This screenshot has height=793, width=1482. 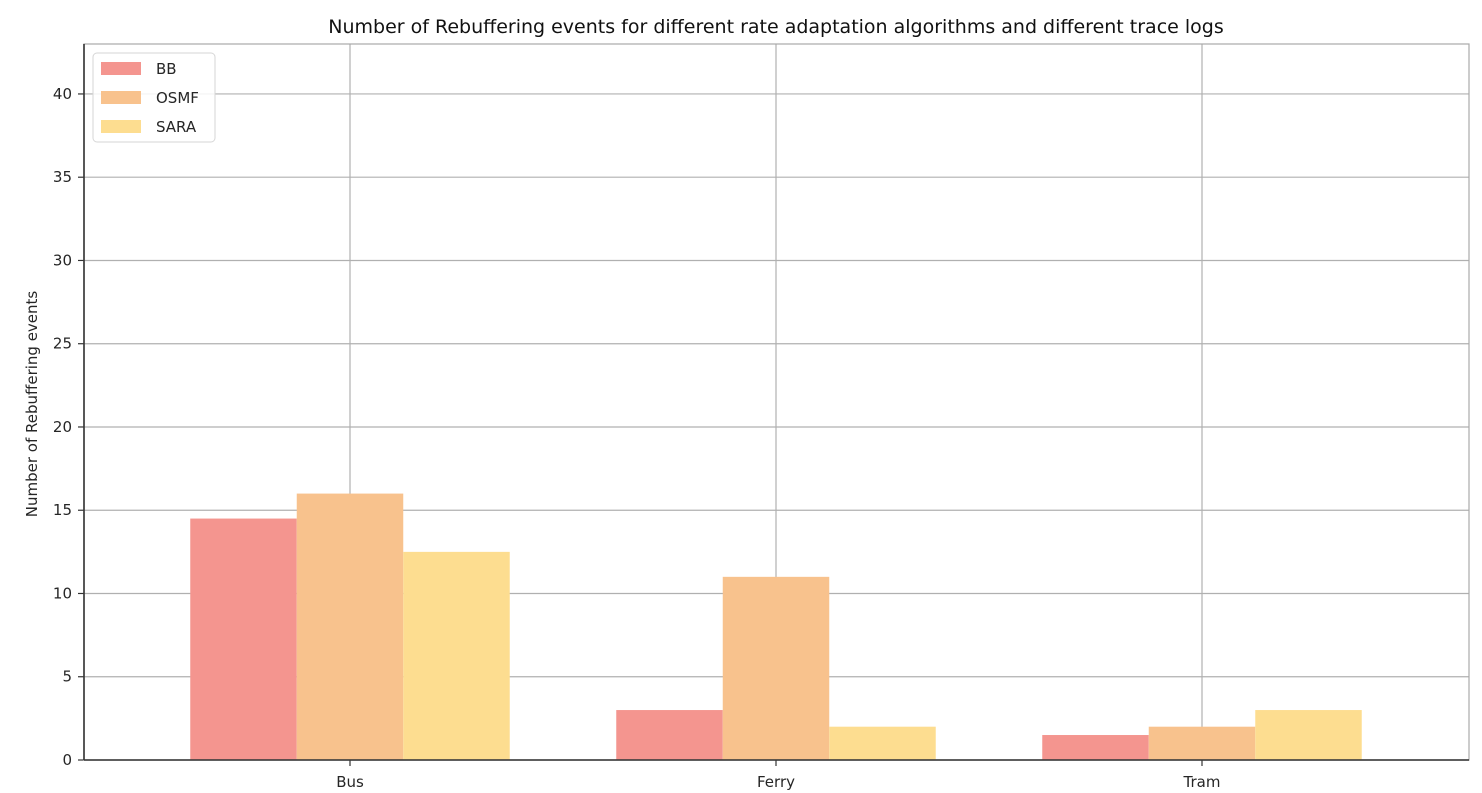 I want to click on legend-label-sara: SARA, so click(x=176, y=127).